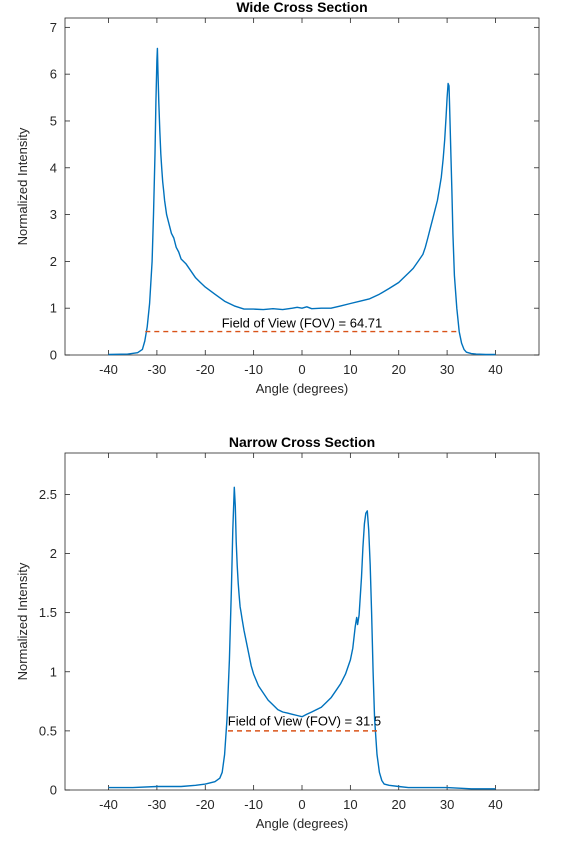  I want to click on y-tick-label: 4, so click(53, 167).